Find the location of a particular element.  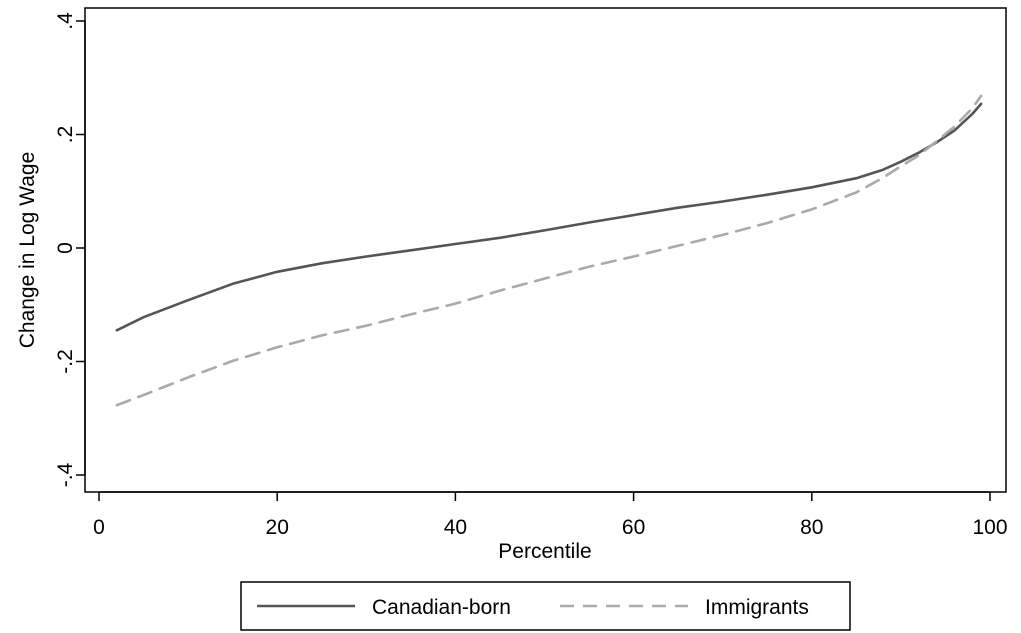

y-tick-label: -.2 is located at coordinates (65, 361).